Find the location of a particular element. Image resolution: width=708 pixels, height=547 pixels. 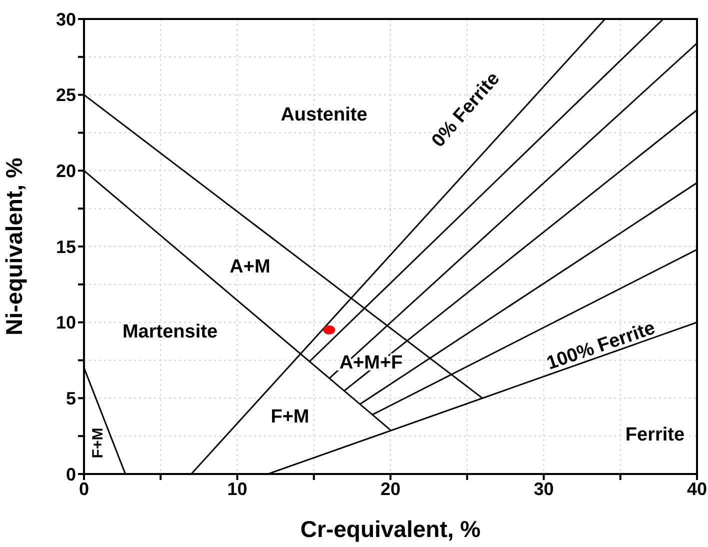

x-tick-label: 0 is located at coordinates (84, 488).